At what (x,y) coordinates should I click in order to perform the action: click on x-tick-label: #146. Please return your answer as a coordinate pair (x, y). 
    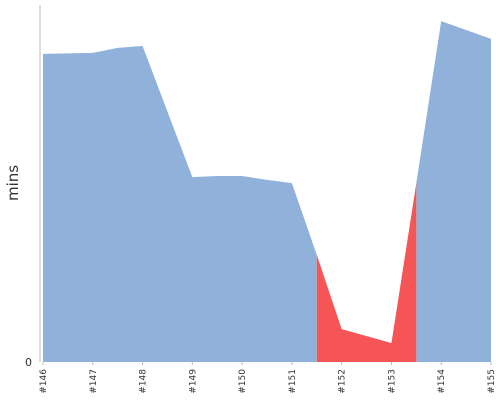
    Looking at the image, I should click on (44, 381).